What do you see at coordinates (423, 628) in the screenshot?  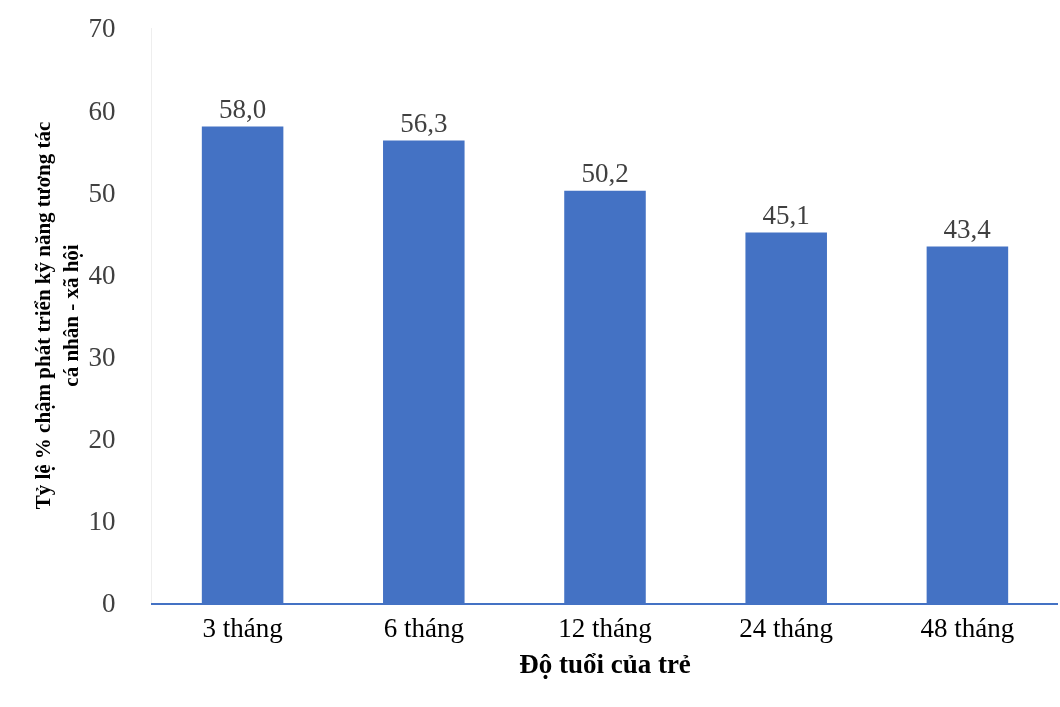 I see `x-tick-label: 6 tháng` at bounding box center [423, 628].